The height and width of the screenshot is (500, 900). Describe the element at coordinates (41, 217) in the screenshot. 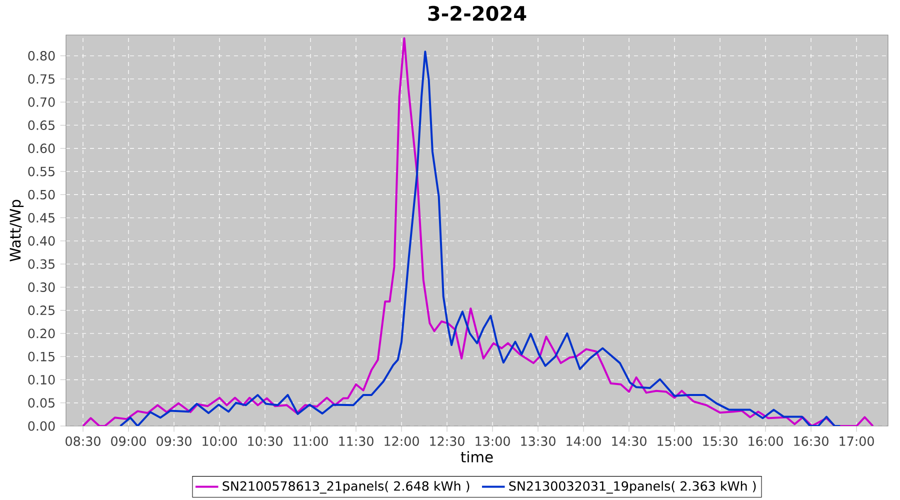

I see `y-tick-label: 0.45` at that location.